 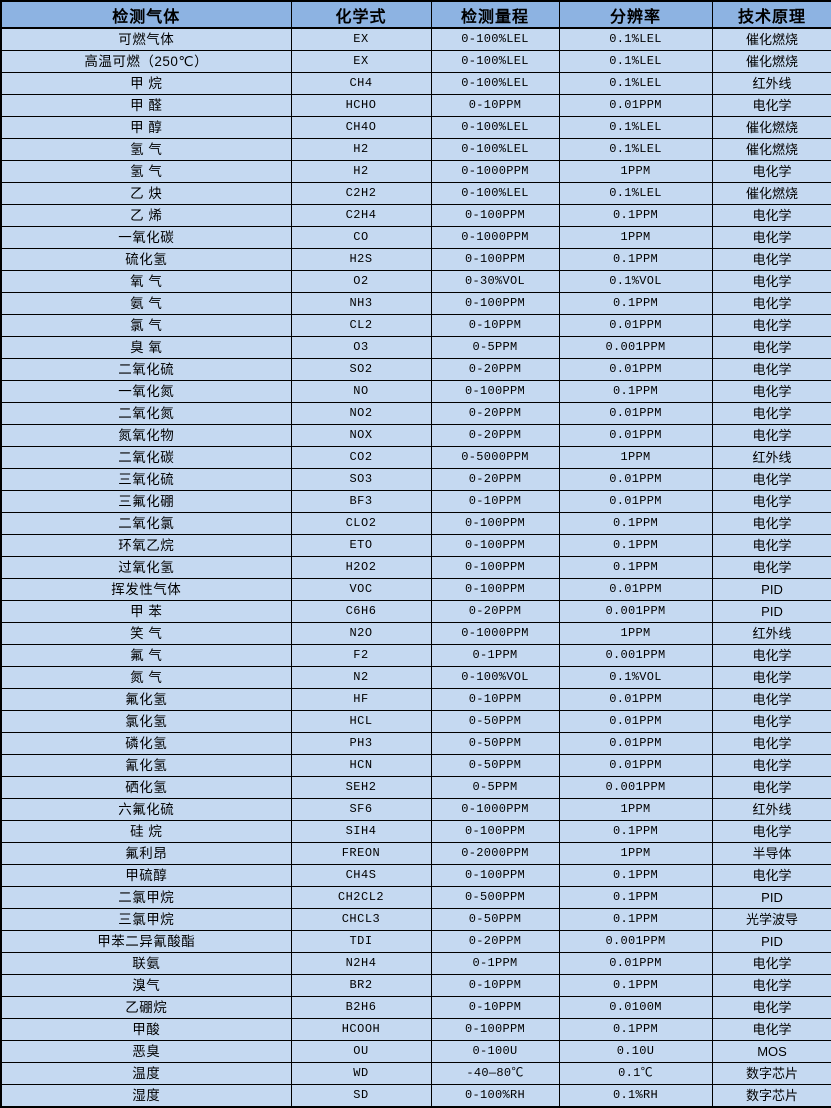 I want to click on cell-technology: 红外线, so click(x=771, y=83).